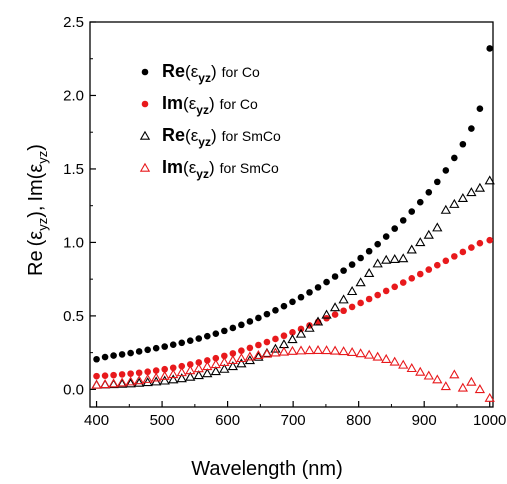  Describe the element at coordinates (73, 22) in the screenshot. I see `y-tick-label: 2.5` at that location.